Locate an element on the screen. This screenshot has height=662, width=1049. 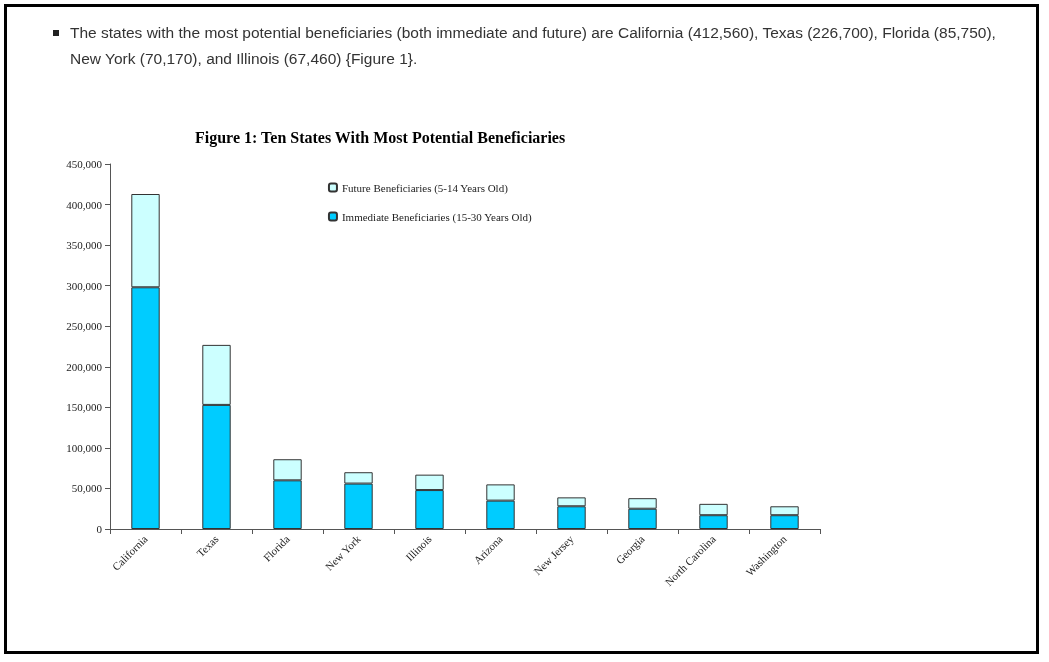
y-tick-label: 0 is located at coordinates (99, 529).